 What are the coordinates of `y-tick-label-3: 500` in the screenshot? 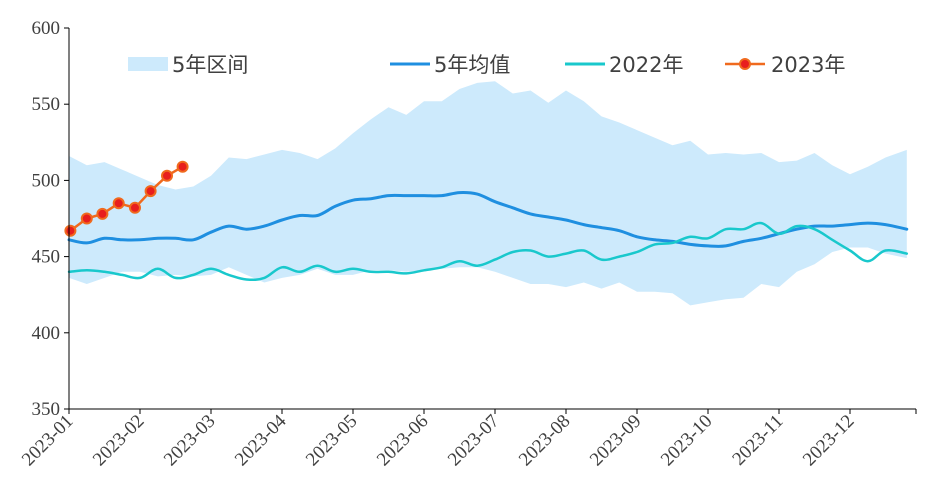 It's located at (46, 180).